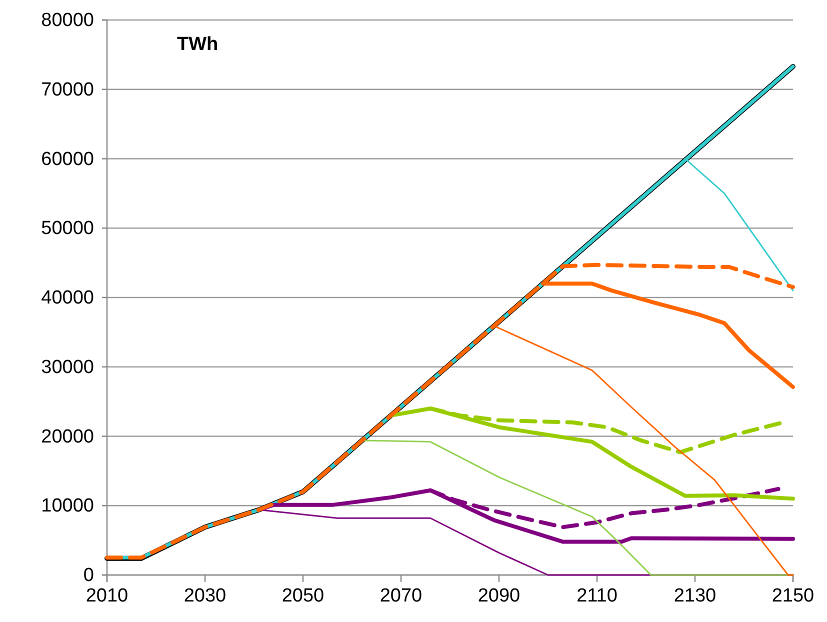  Describe the element at coordinates (303, 595) in the screenshot. I see `x-tick-label: 2050` at that location.